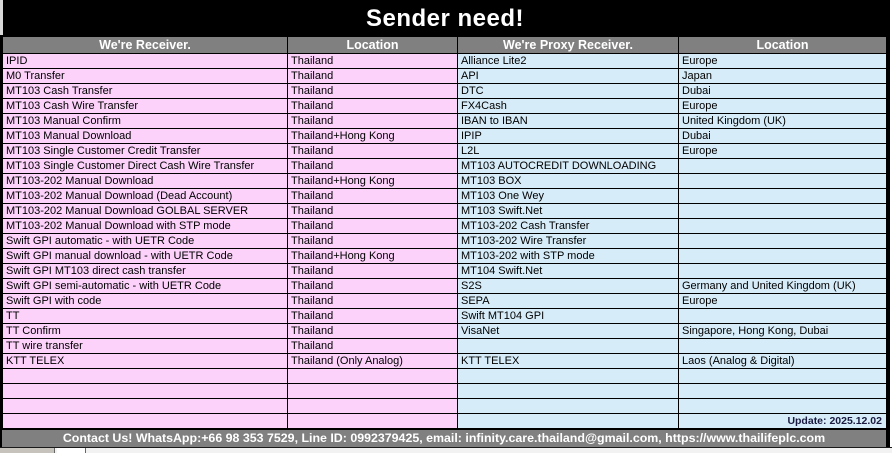  Describe the element at coordinates (145, 91) in the screenshot. I see `cell-receiver: MT103 Cash Transfer` at that location.